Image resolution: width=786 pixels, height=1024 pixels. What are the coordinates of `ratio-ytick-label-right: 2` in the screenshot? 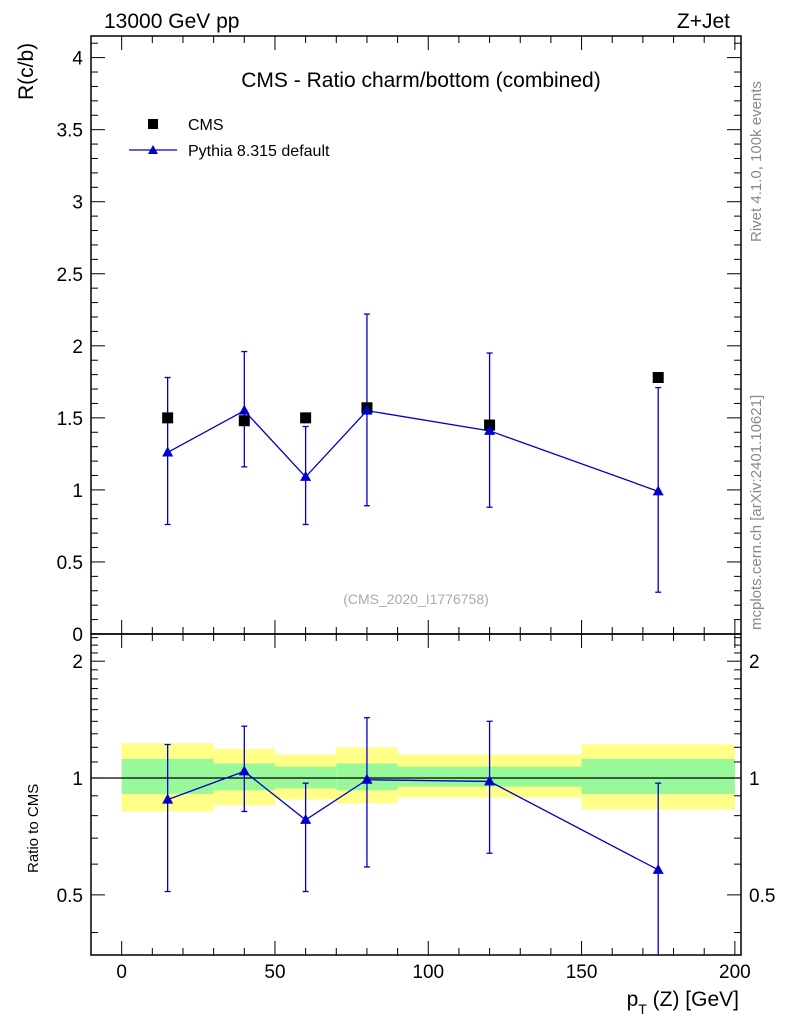 It's located at (754, 662).